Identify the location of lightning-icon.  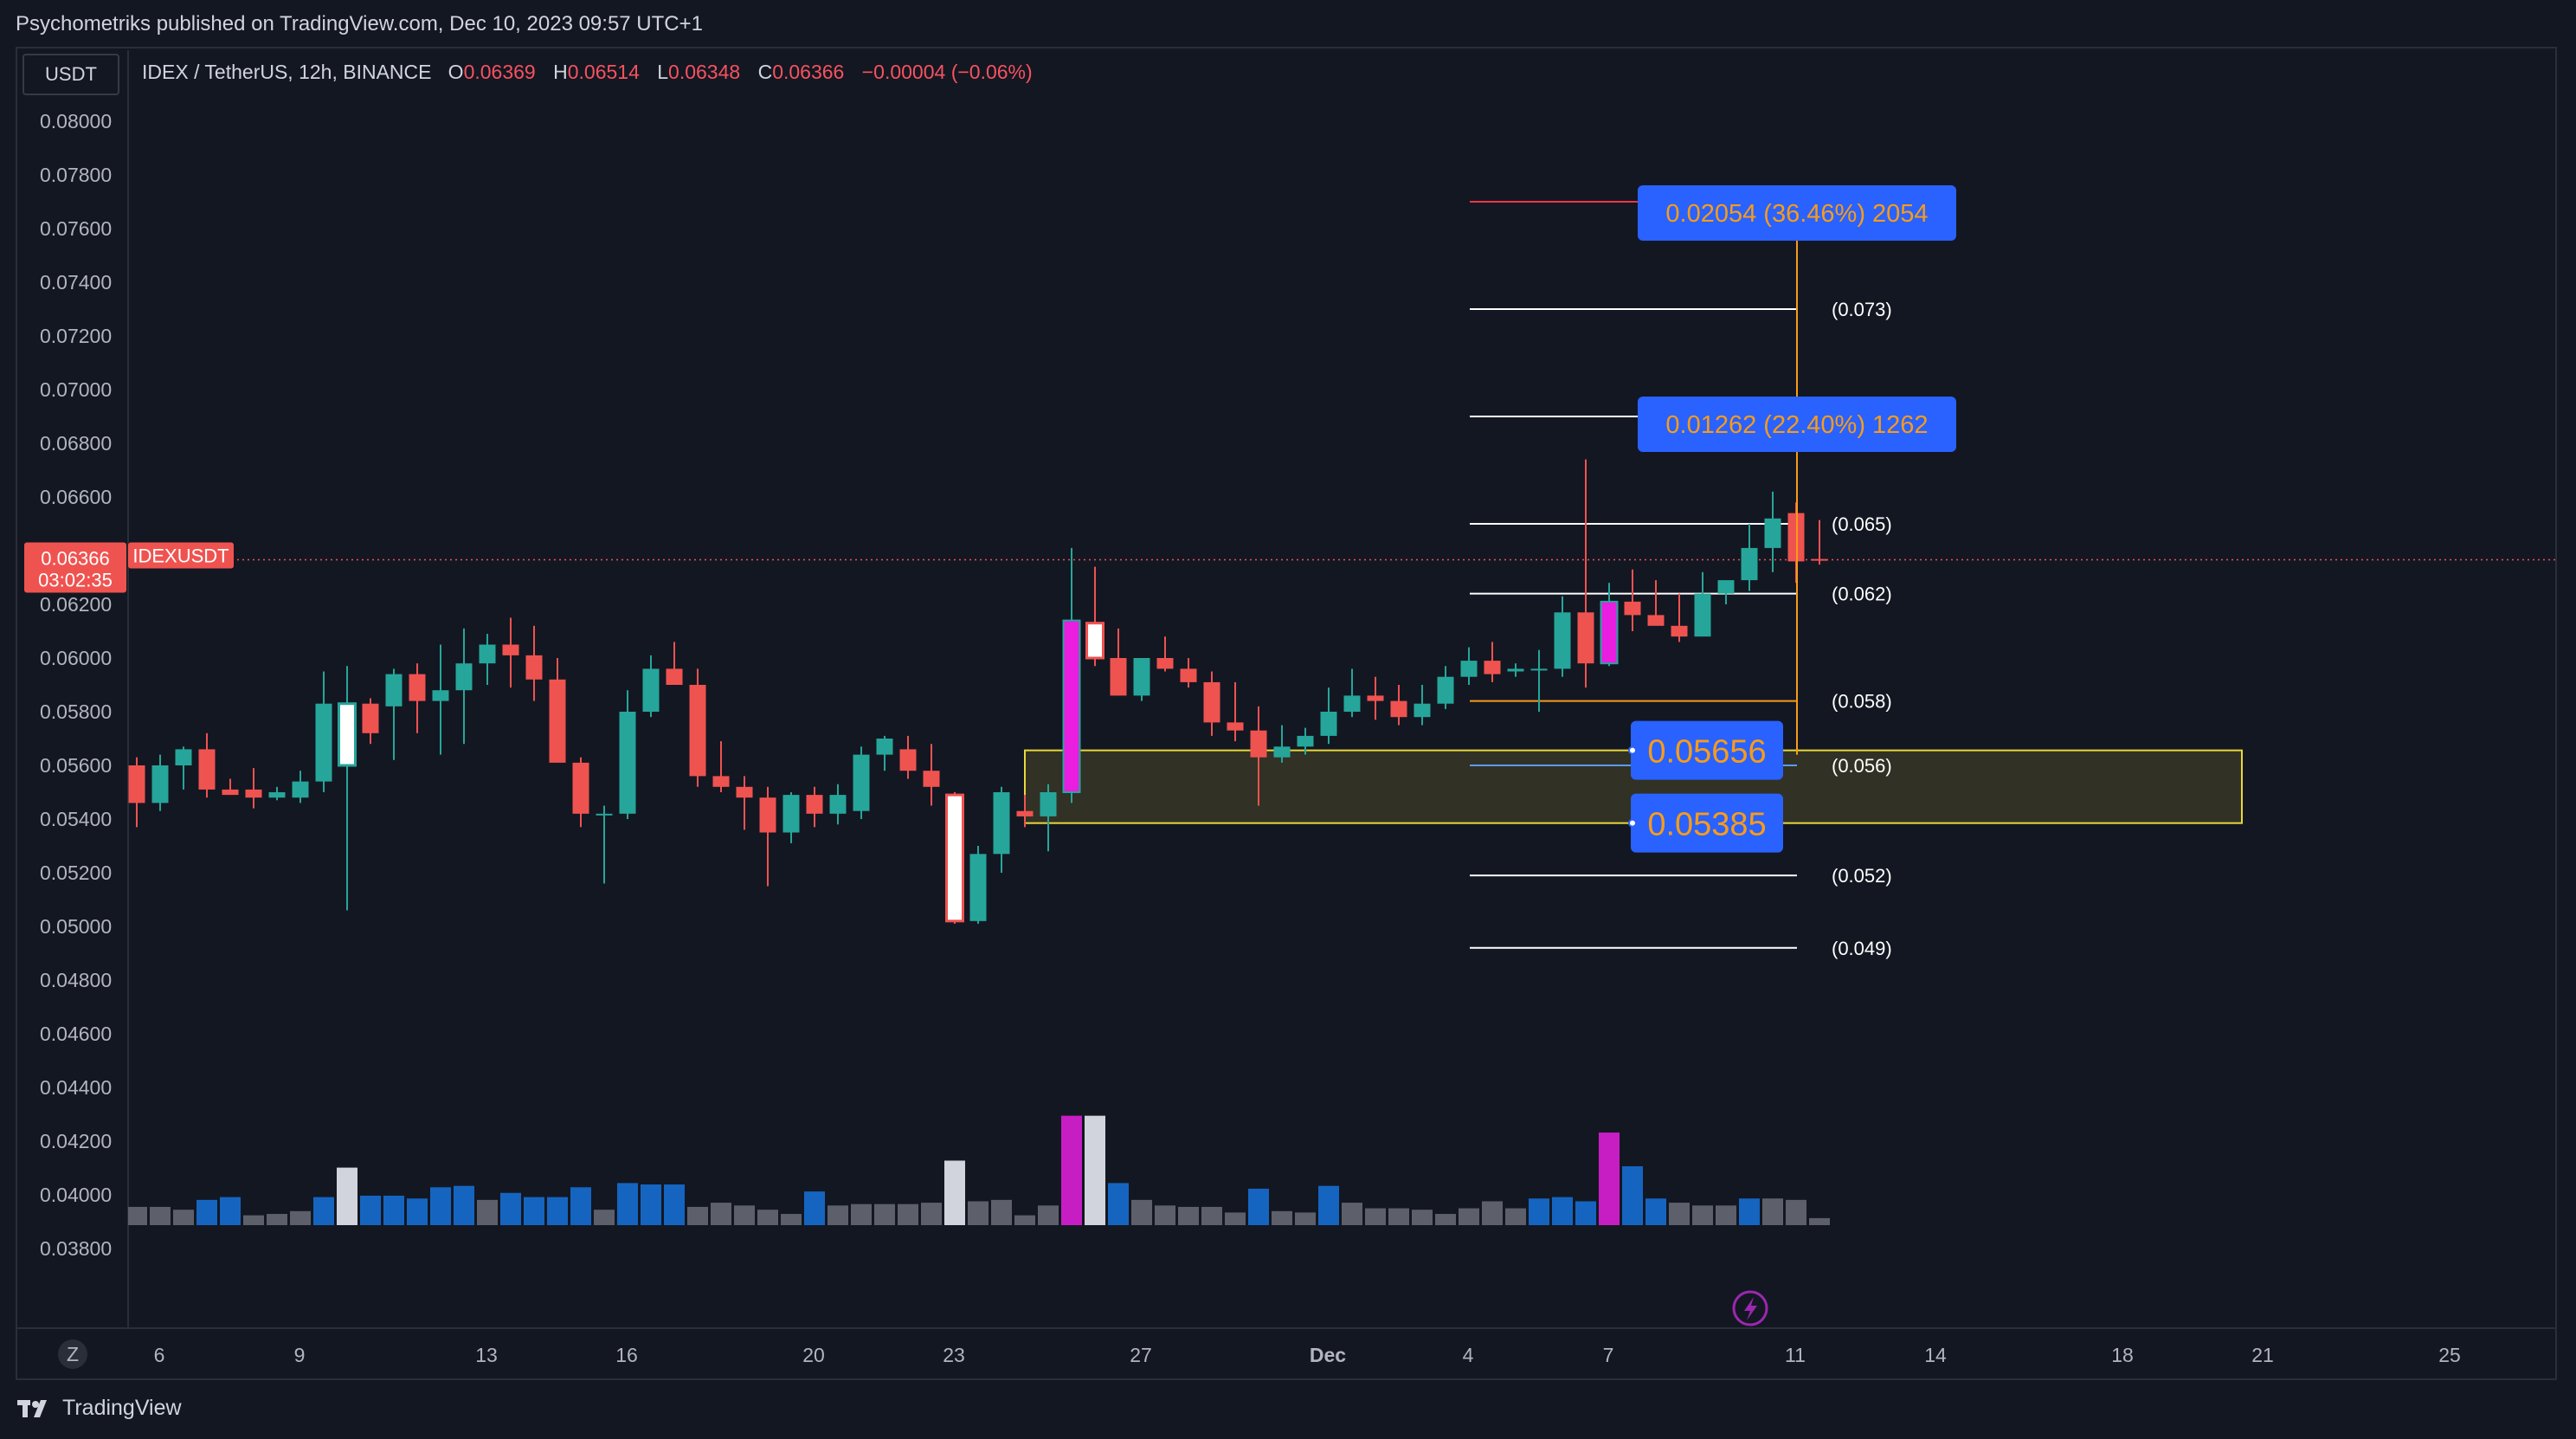
(1750, 1308).